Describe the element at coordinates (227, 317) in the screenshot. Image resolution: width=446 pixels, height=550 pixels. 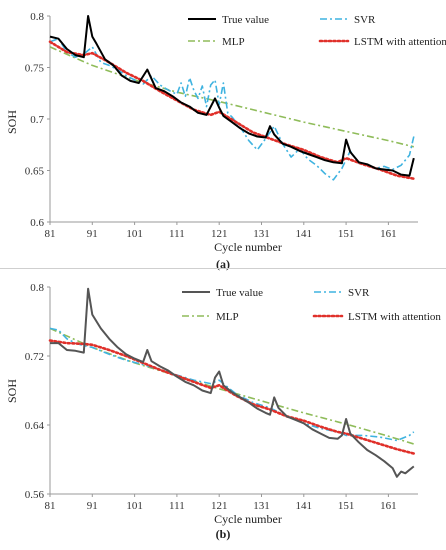
I see `chart-b-legend-label-mlp: MLP` at that location.